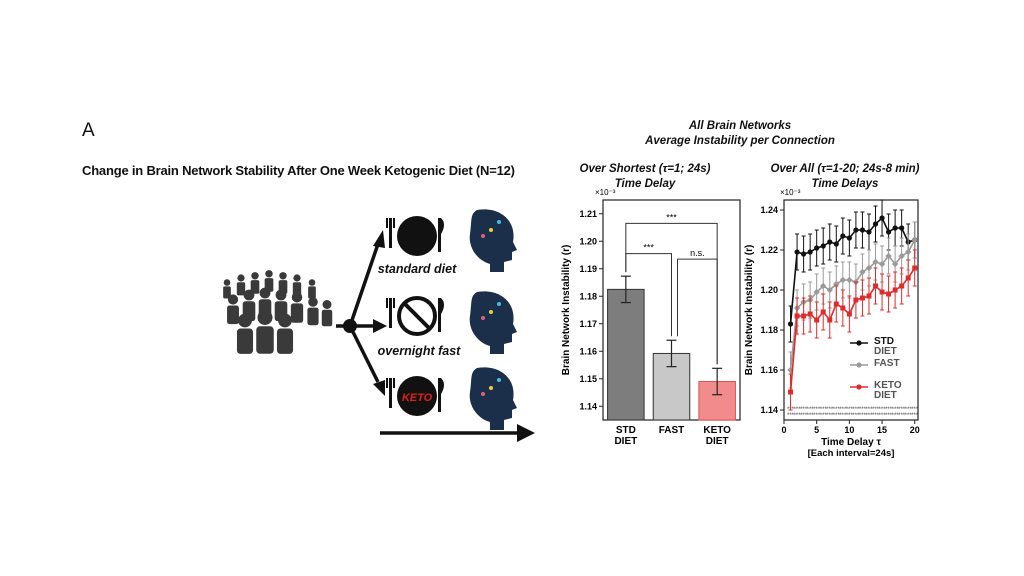 Image resolution: width=1024 pixels, height=576 pixels. What do you see at coordinates (740, 126) in the screenshot?
I see `top-header-line1: All Brain Networks` at bounding box center [740, 126].